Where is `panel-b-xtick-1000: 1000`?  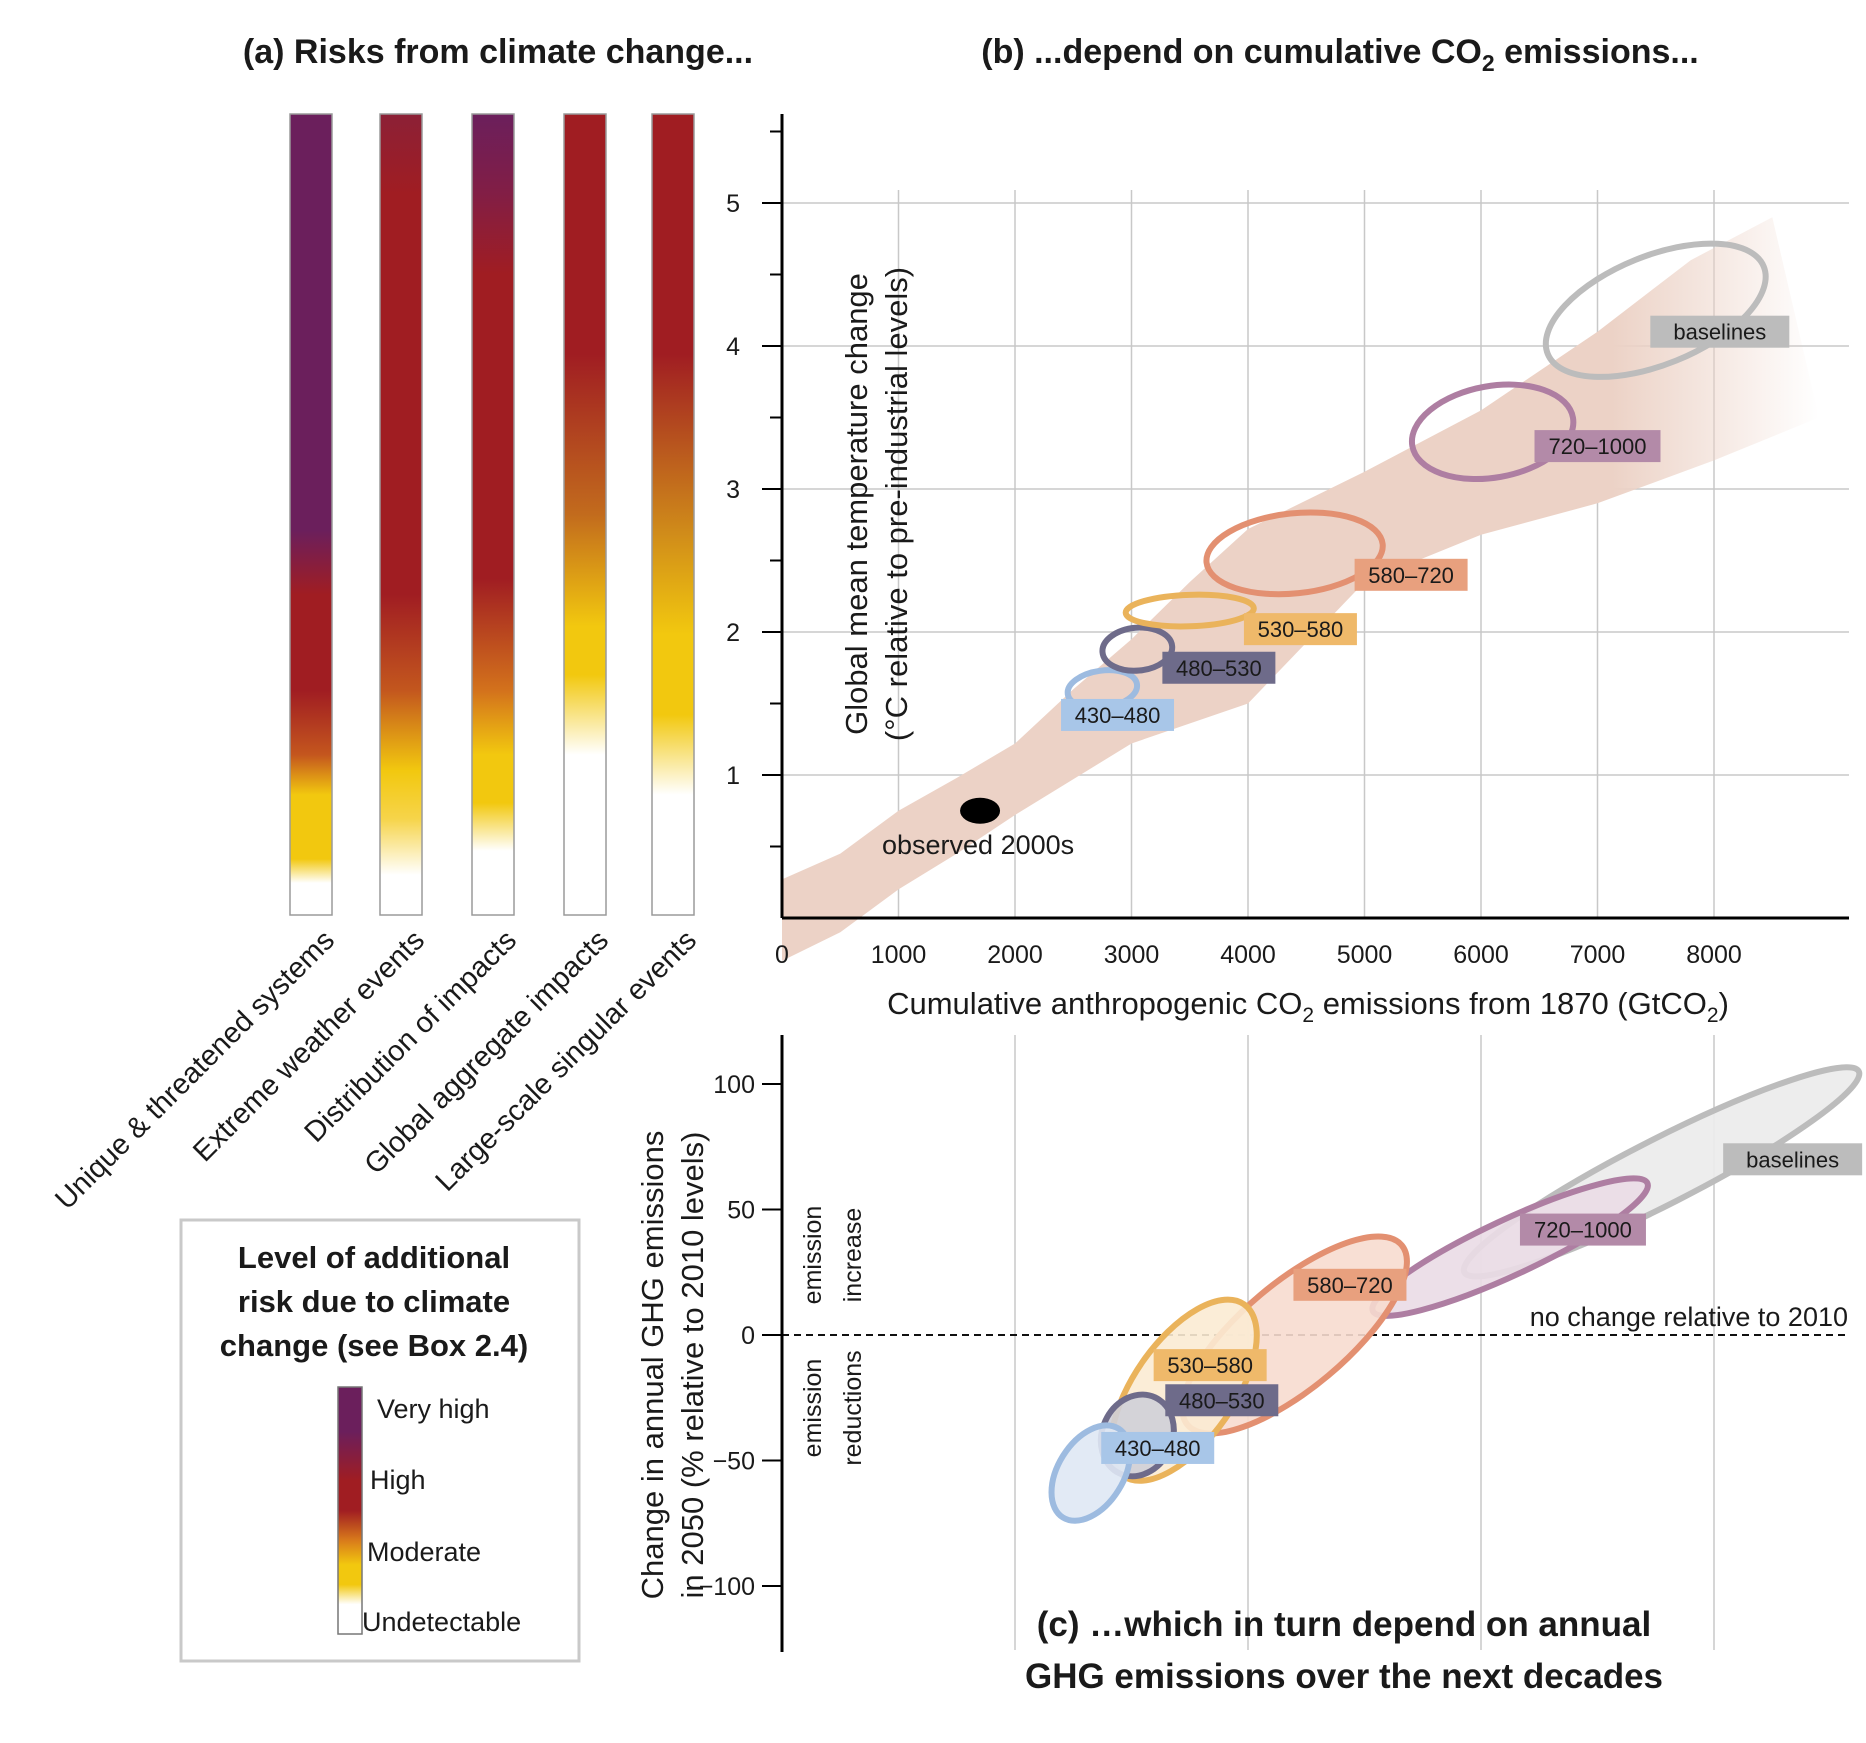 panel-b-xtick-1000: 1000 is located at coordinates (899, 955).